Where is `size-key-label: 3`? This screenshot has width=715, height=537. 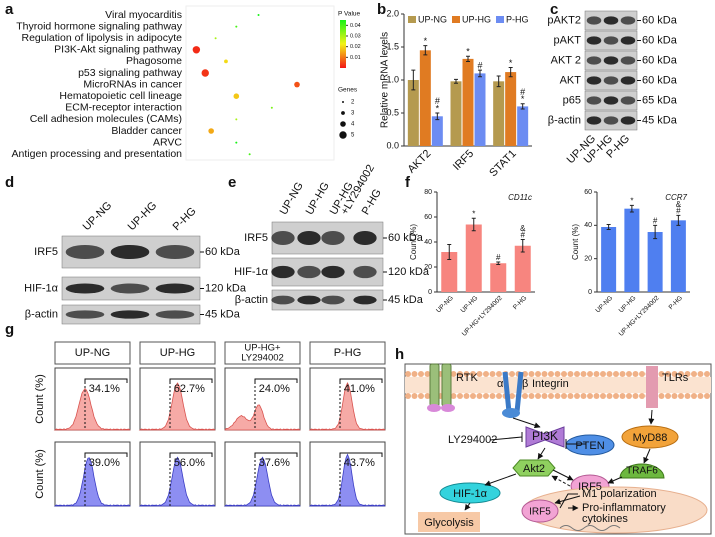 size-key-label: 3 is located at coordinates (353, 114).